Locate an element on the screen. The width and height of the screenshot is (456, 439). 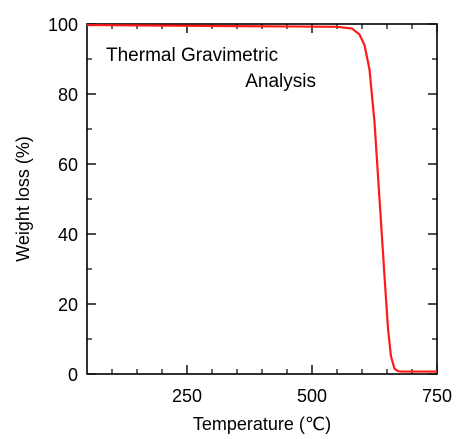
y-tick-label: 60 is located at coordinates (68, 165).